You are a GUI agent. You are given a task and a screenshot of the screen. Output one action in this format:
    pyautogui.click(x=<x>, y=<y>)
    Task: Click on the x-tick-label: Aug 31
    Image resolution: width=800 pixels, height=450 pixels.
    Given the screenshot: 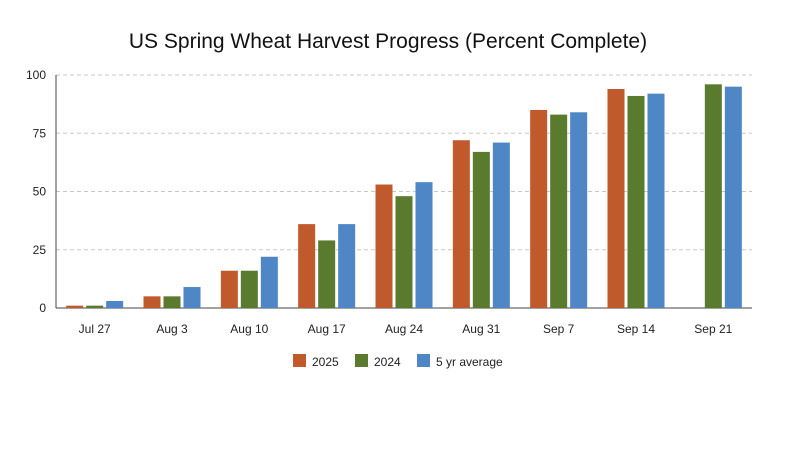 What is the action you would take?
    pyautogui.click(x=481, y=329)
    